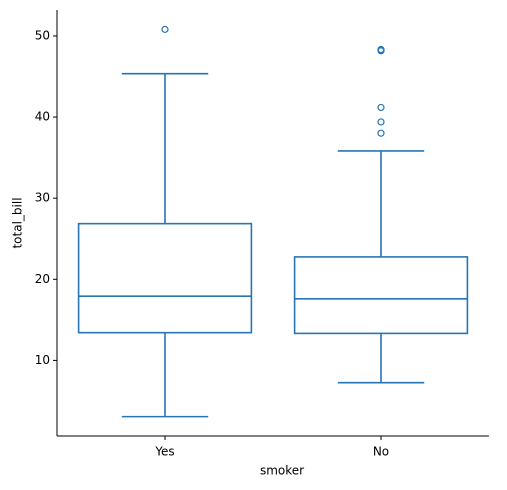 This screenshot has height=490, width=507. What do you see at coordinates (42, 279) in the screenshot?
I see `y-tick-label: 20` at bounding box center [42, 279].